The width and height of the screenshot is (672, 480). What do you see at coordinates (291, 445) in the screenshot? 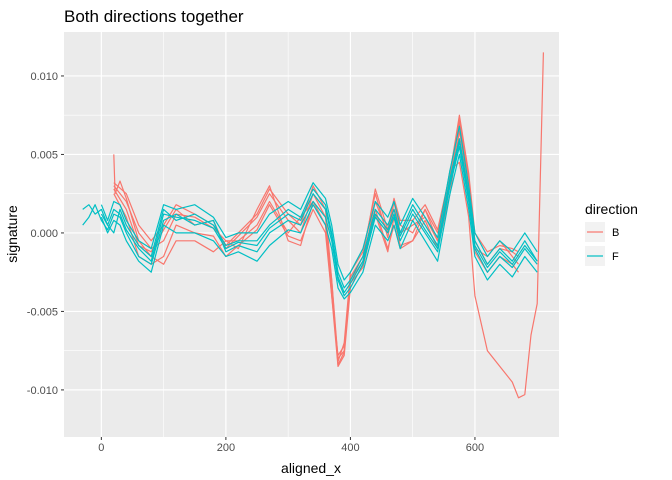
I see `x-axis: 0 200 400 600` at bounding box center [291, 445].